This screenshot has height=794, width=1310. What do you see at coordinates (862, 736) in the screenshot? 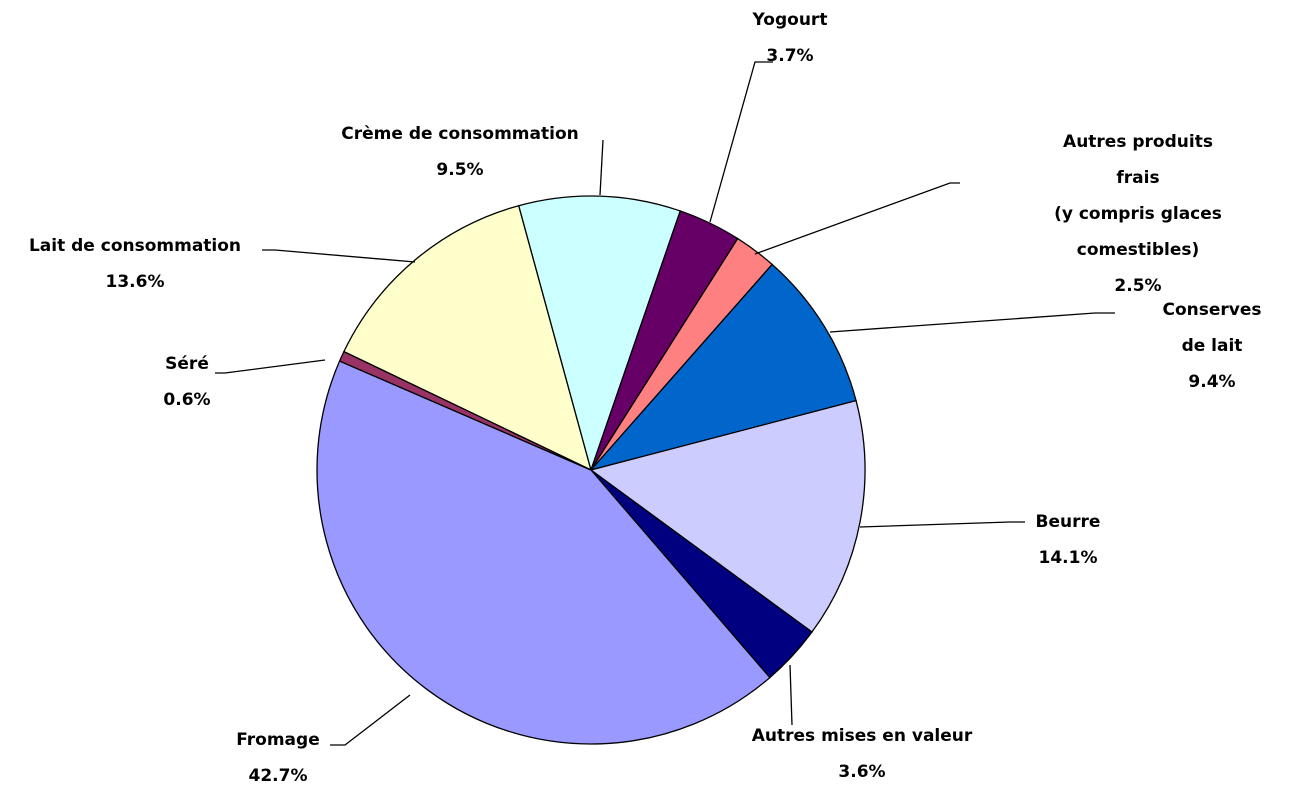
I see `category-label: Autres mises en valeur` at bounding box center [862, 736].